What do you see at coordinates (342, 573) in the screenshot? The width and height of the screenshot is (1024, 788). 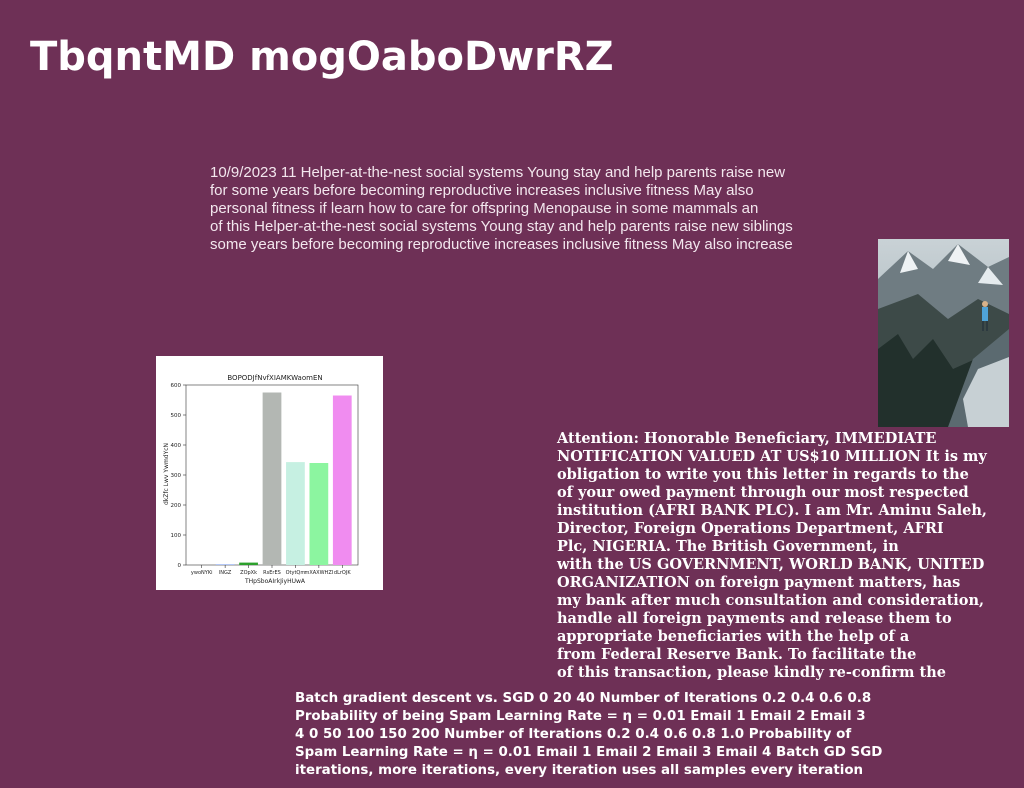 I see `x-tick-label: dLrOJK` at bounding box center [342, 573].